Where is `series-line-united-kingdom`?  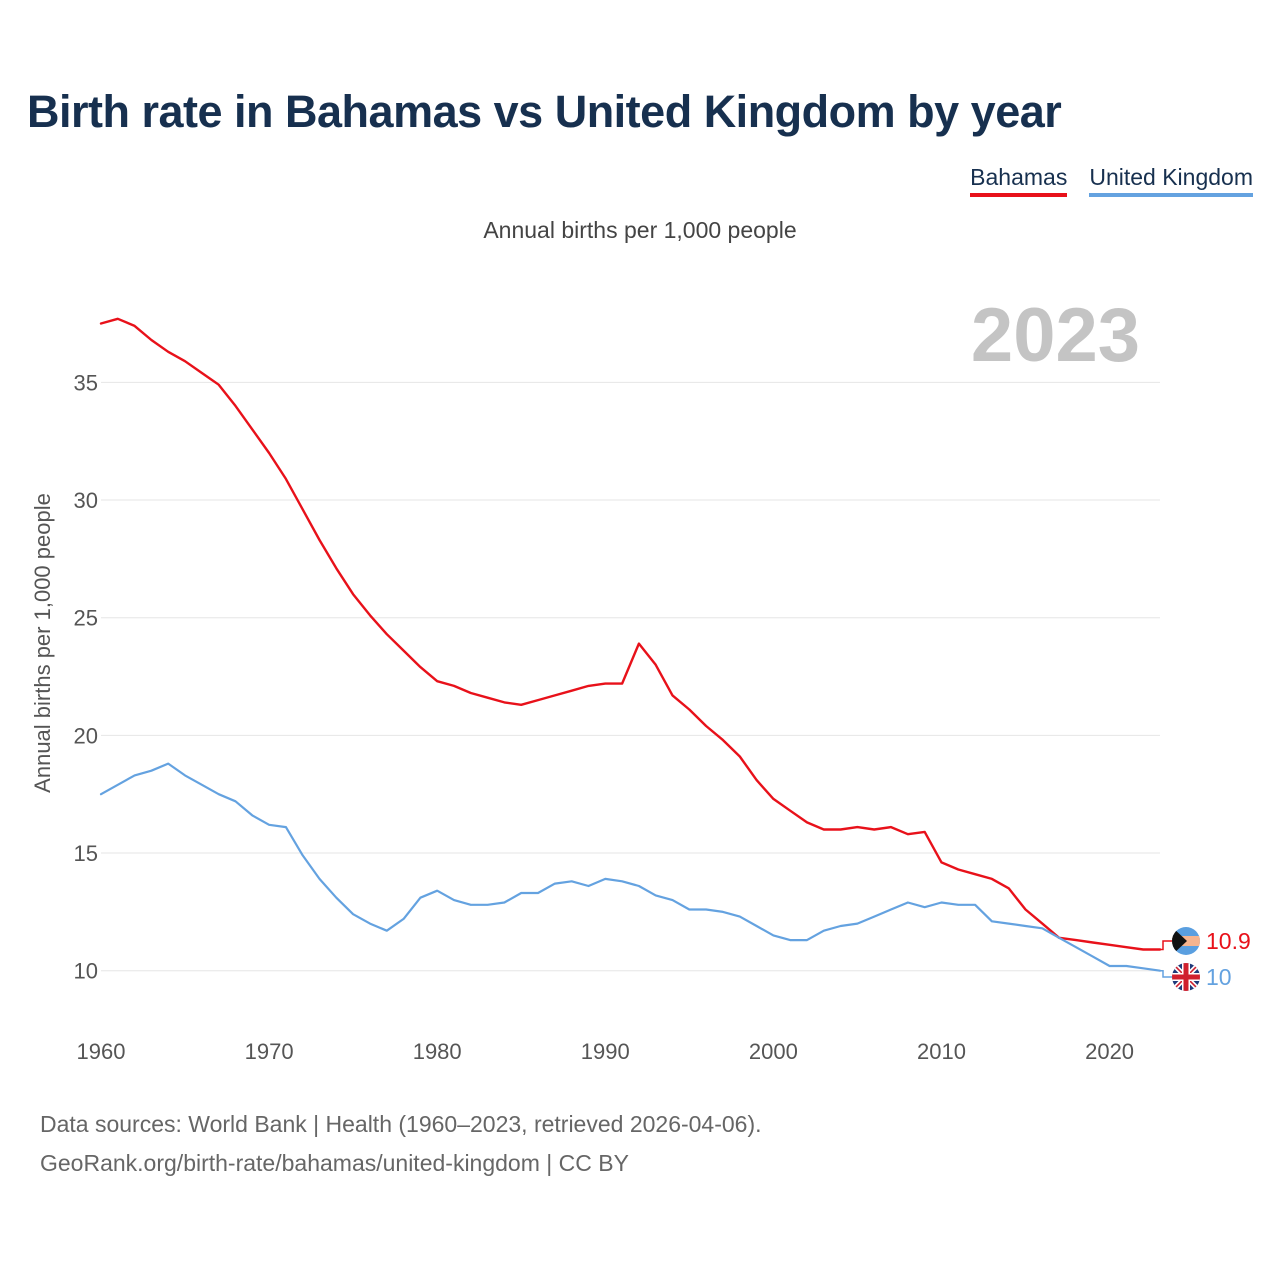
series-line-united-kingdom is located at coordinates (630, 867).